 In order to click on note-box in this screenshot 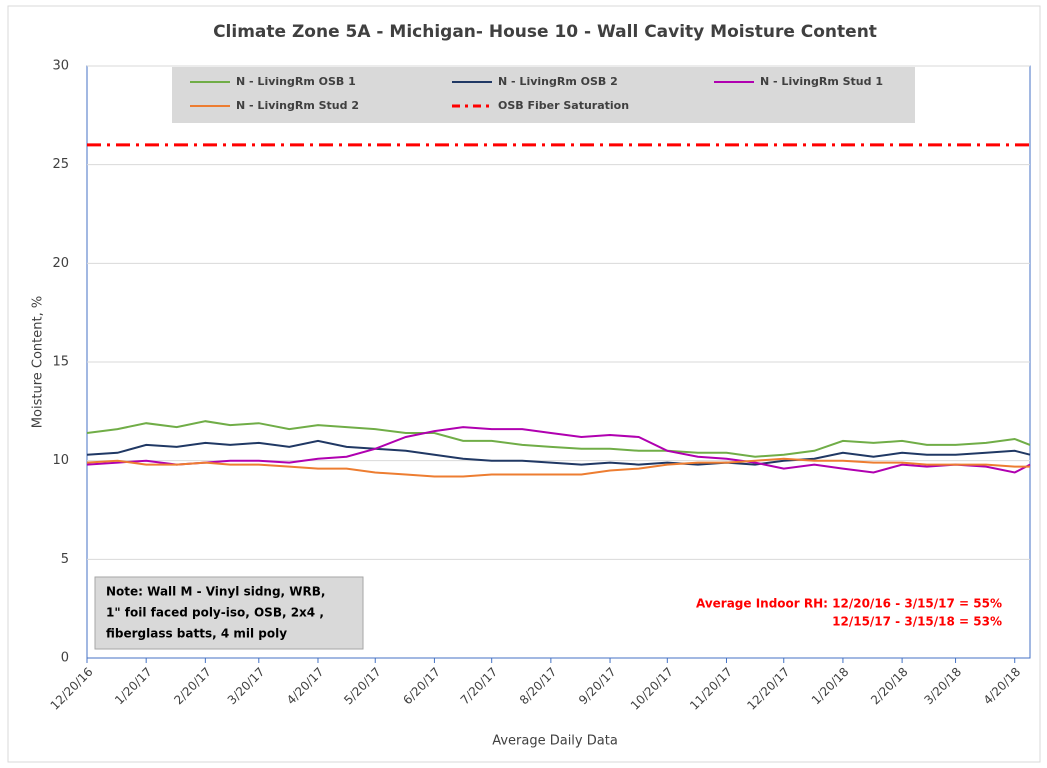, I will do `click(229, 613)`.